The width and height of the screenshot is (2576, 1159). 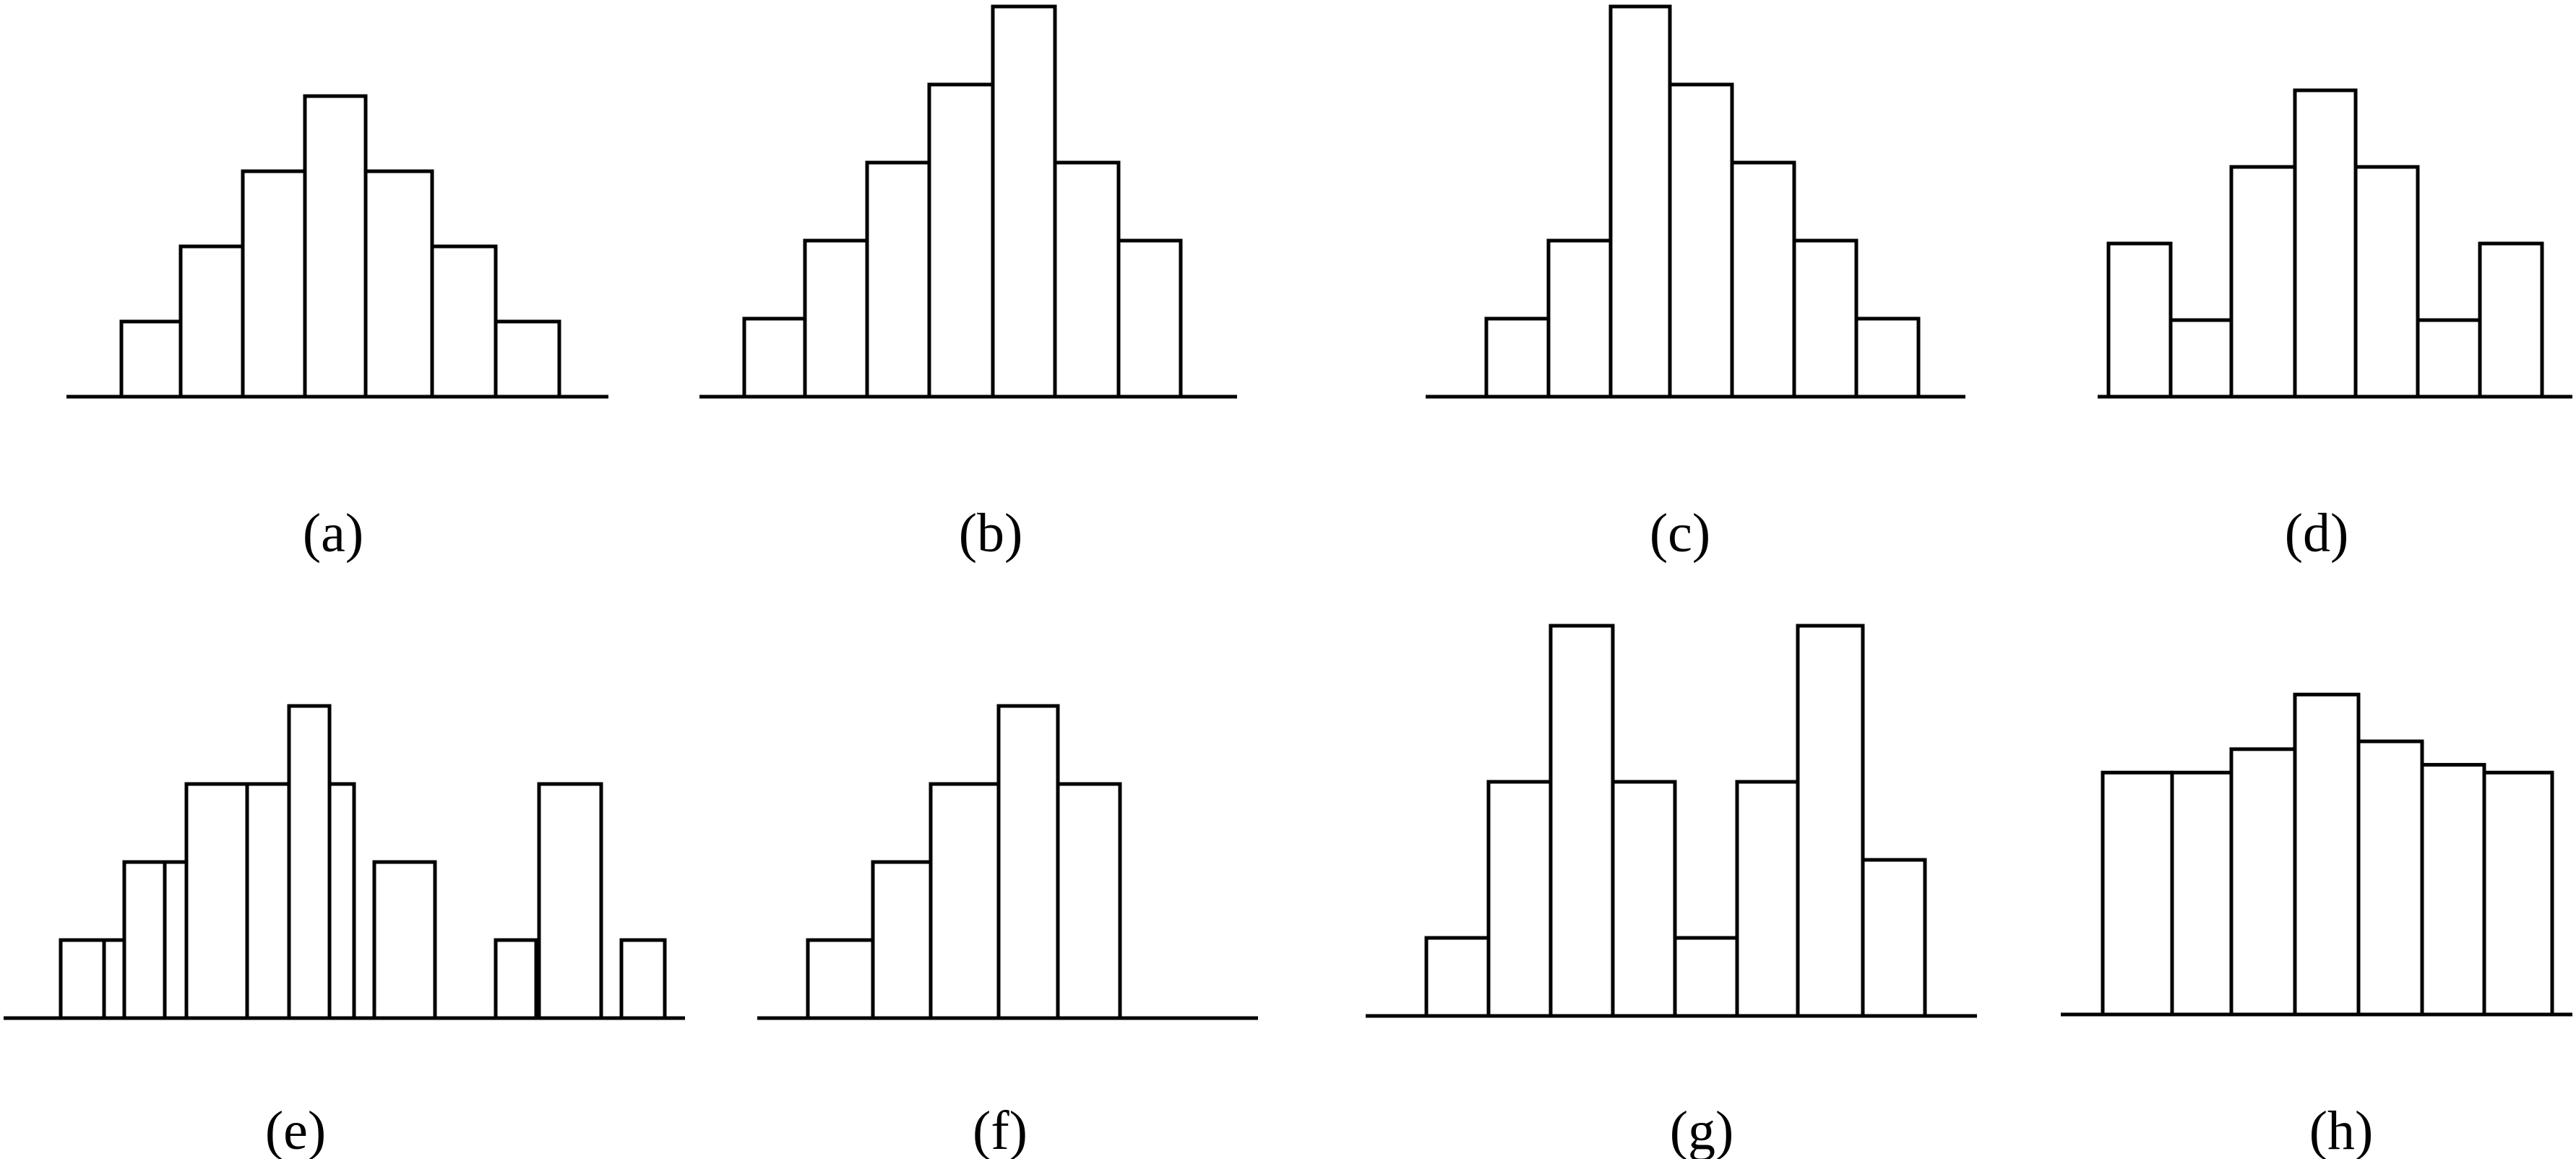 What do you see at coordinates (2317, 533) in the screenshot?
I see `panel-label-d: (d)` at bounding box center [2317, 533].